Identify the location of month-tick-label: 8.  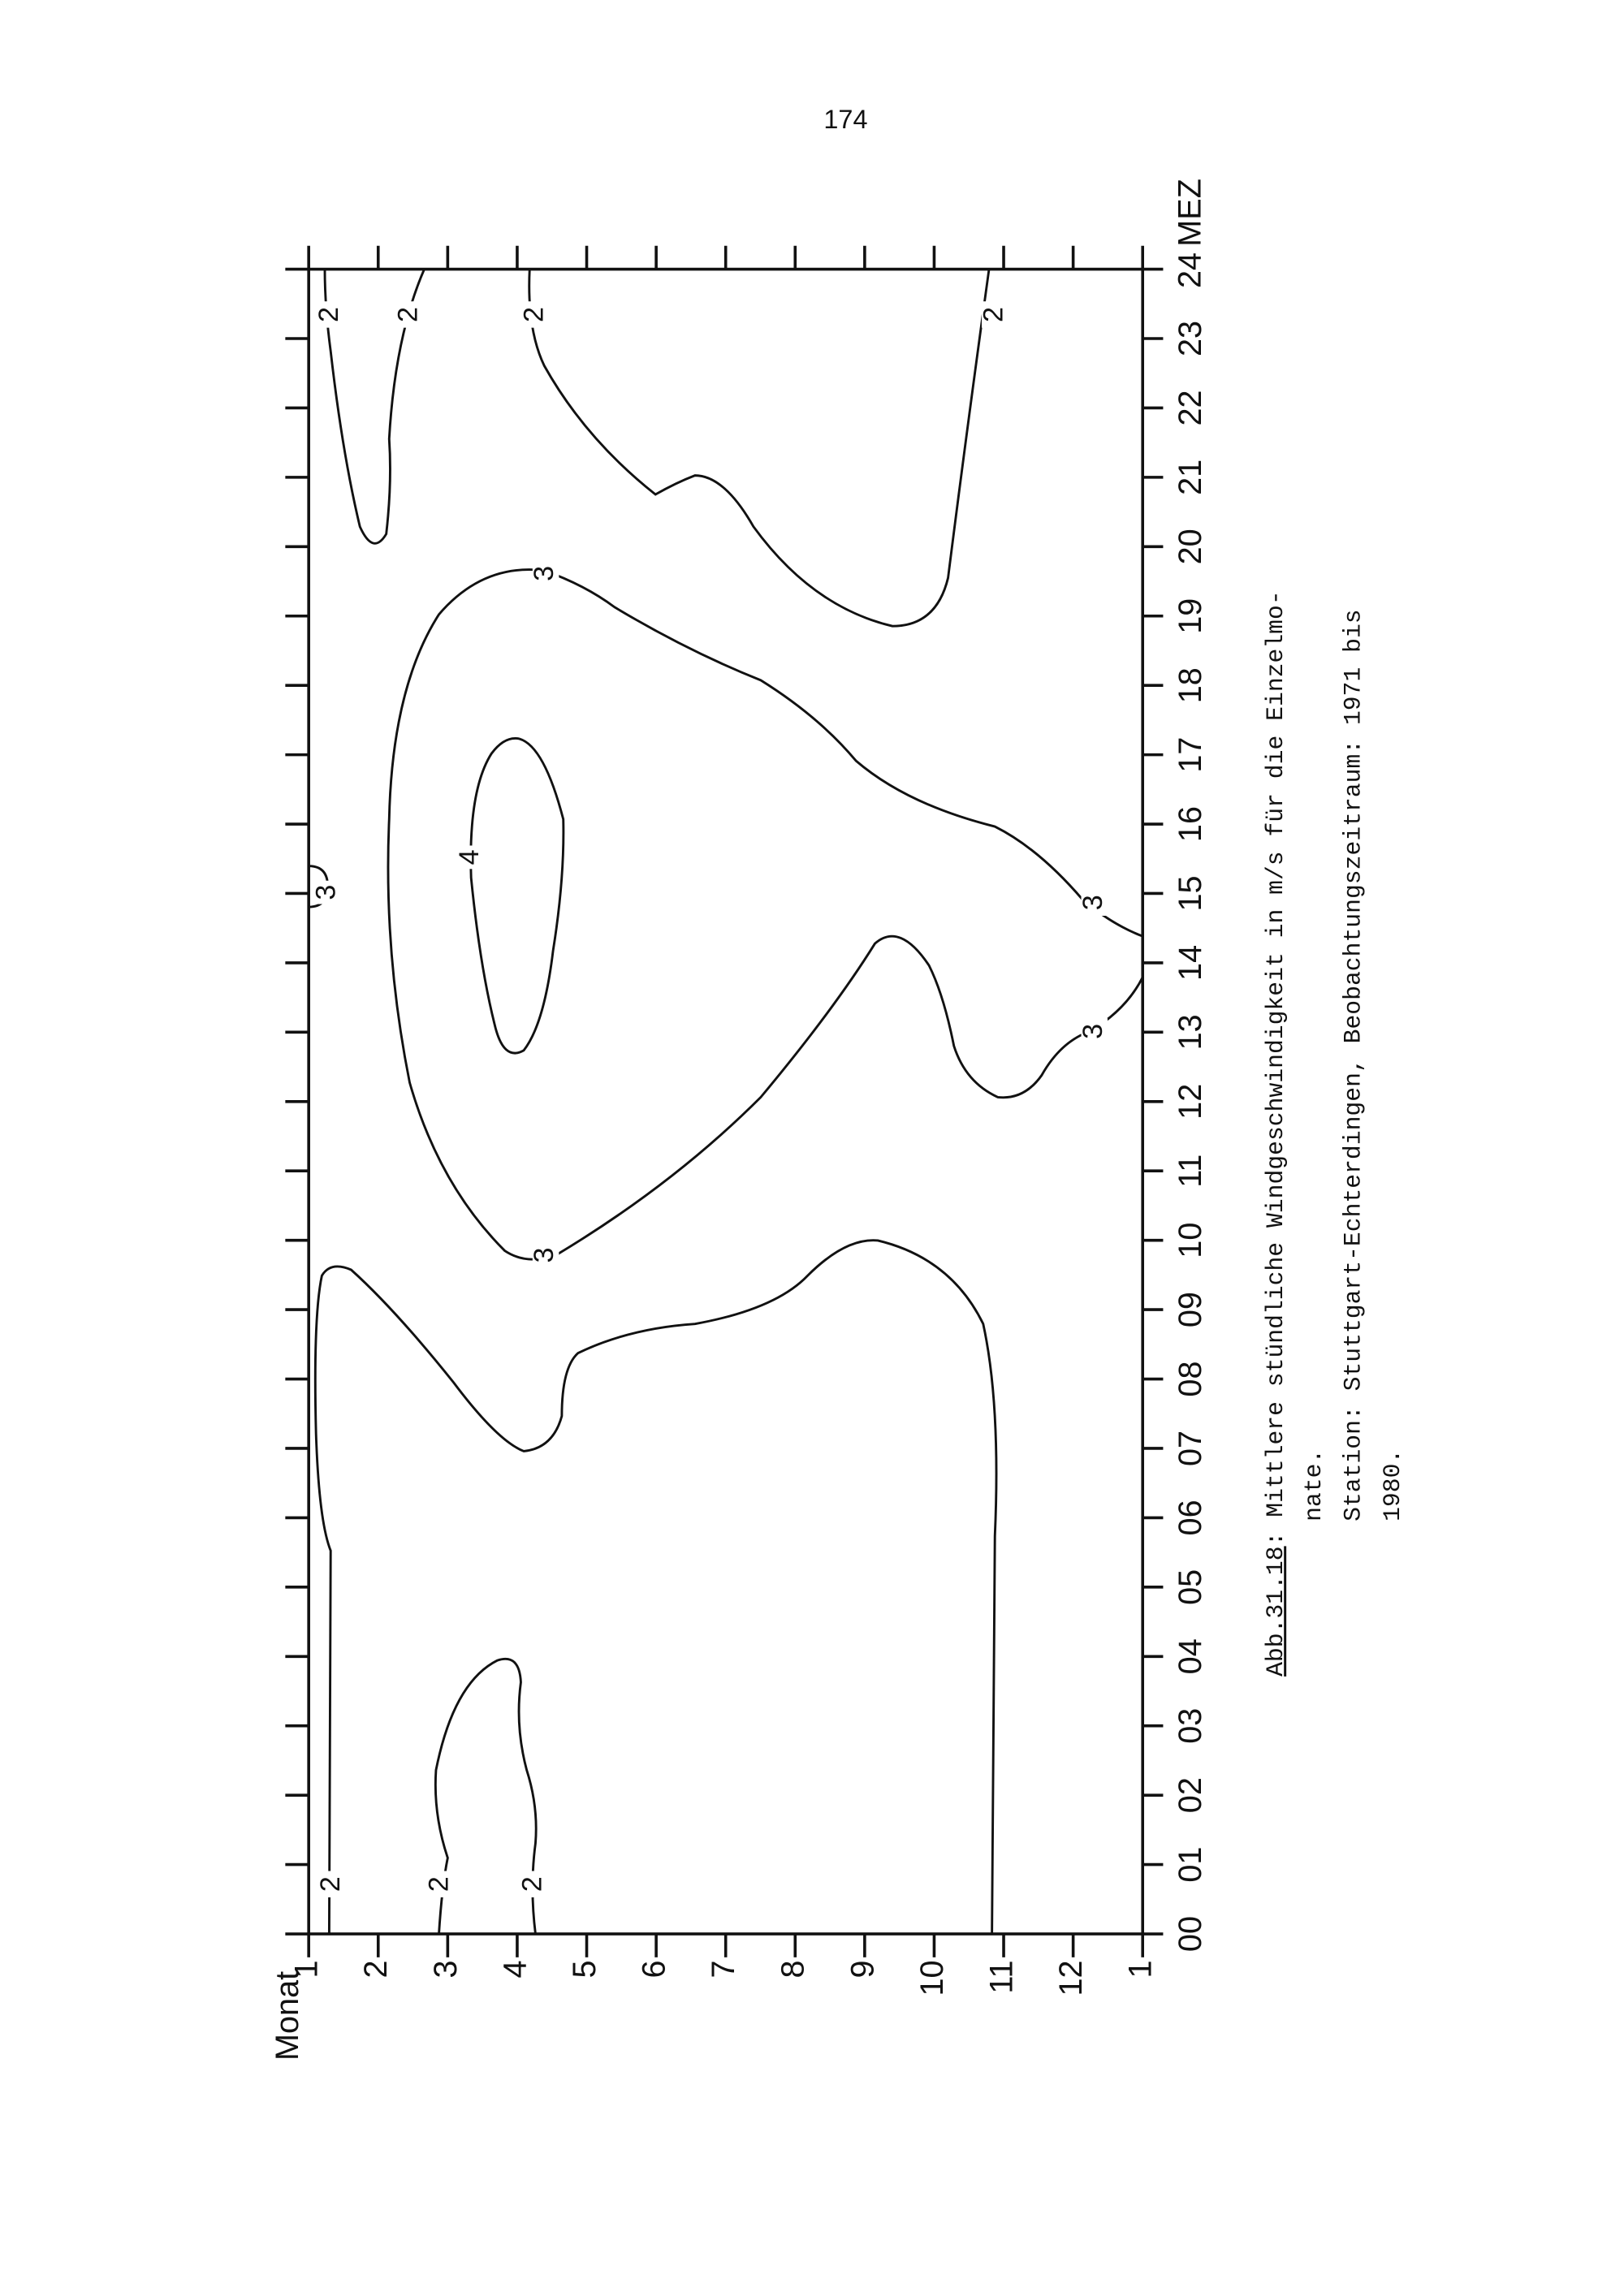
(793, 1969).